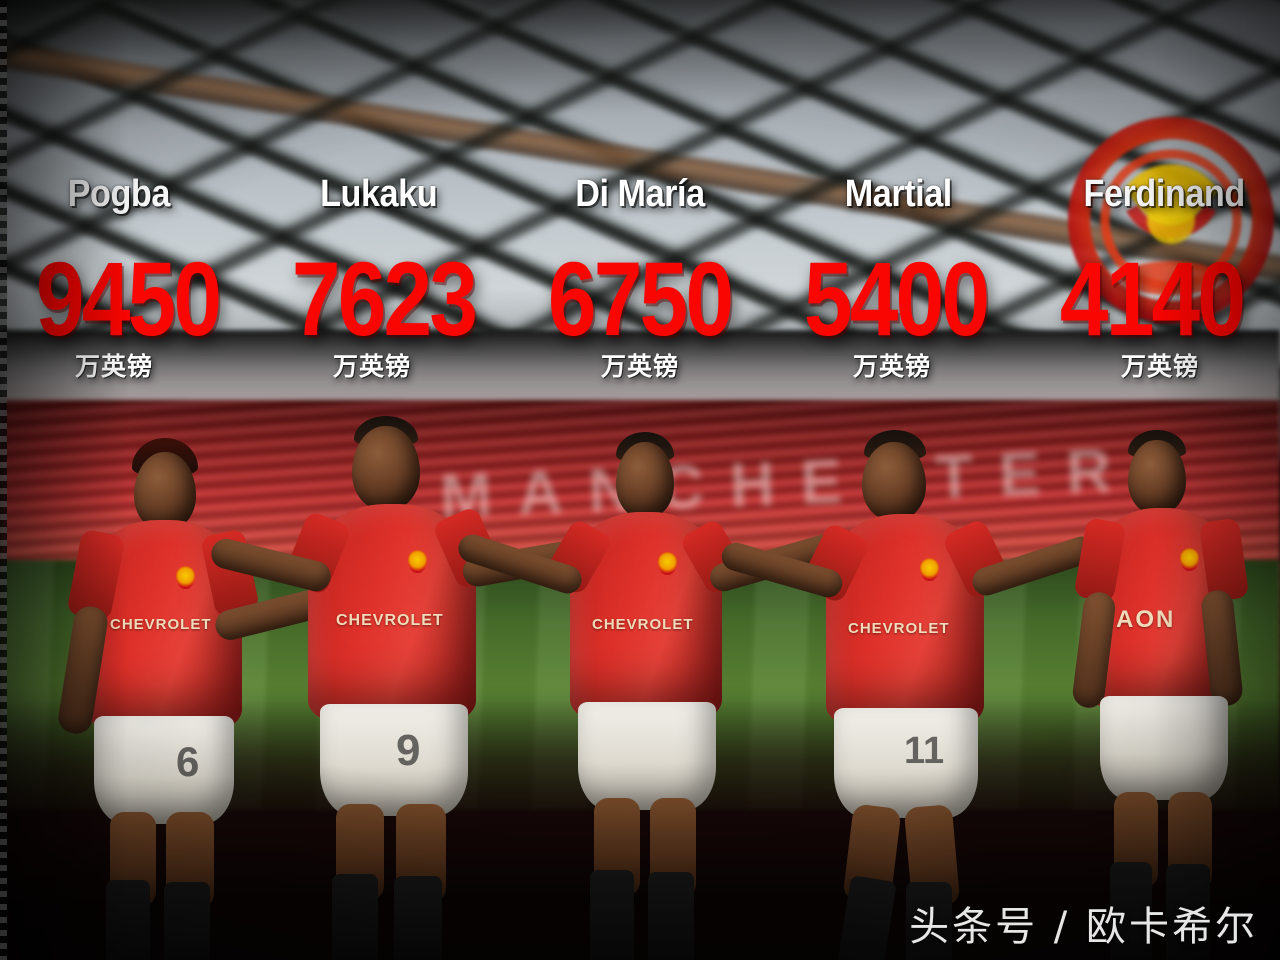 Image resolution: width=1280 pixels, height=960 pixels. I want to click on unit-cell-martial: 万英镑, so click(896, 365).